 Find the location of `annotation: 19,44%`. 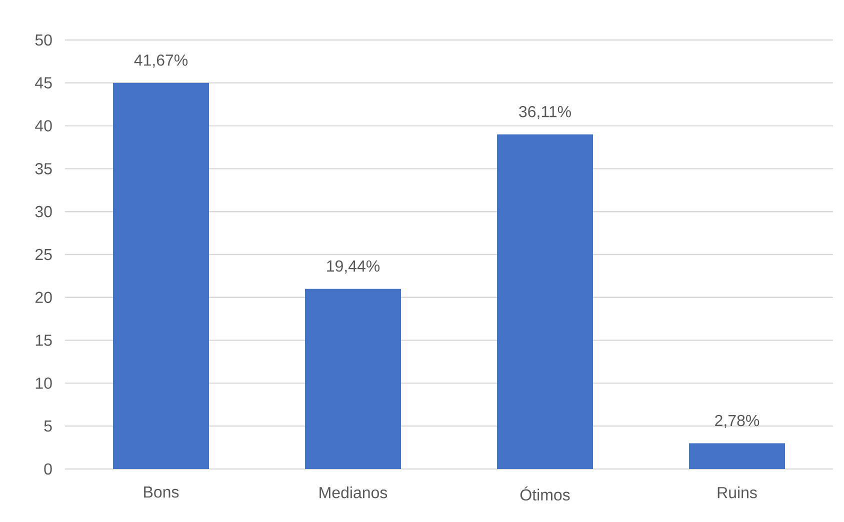

annotation: 19,44% is located at coordinates (353, 267).